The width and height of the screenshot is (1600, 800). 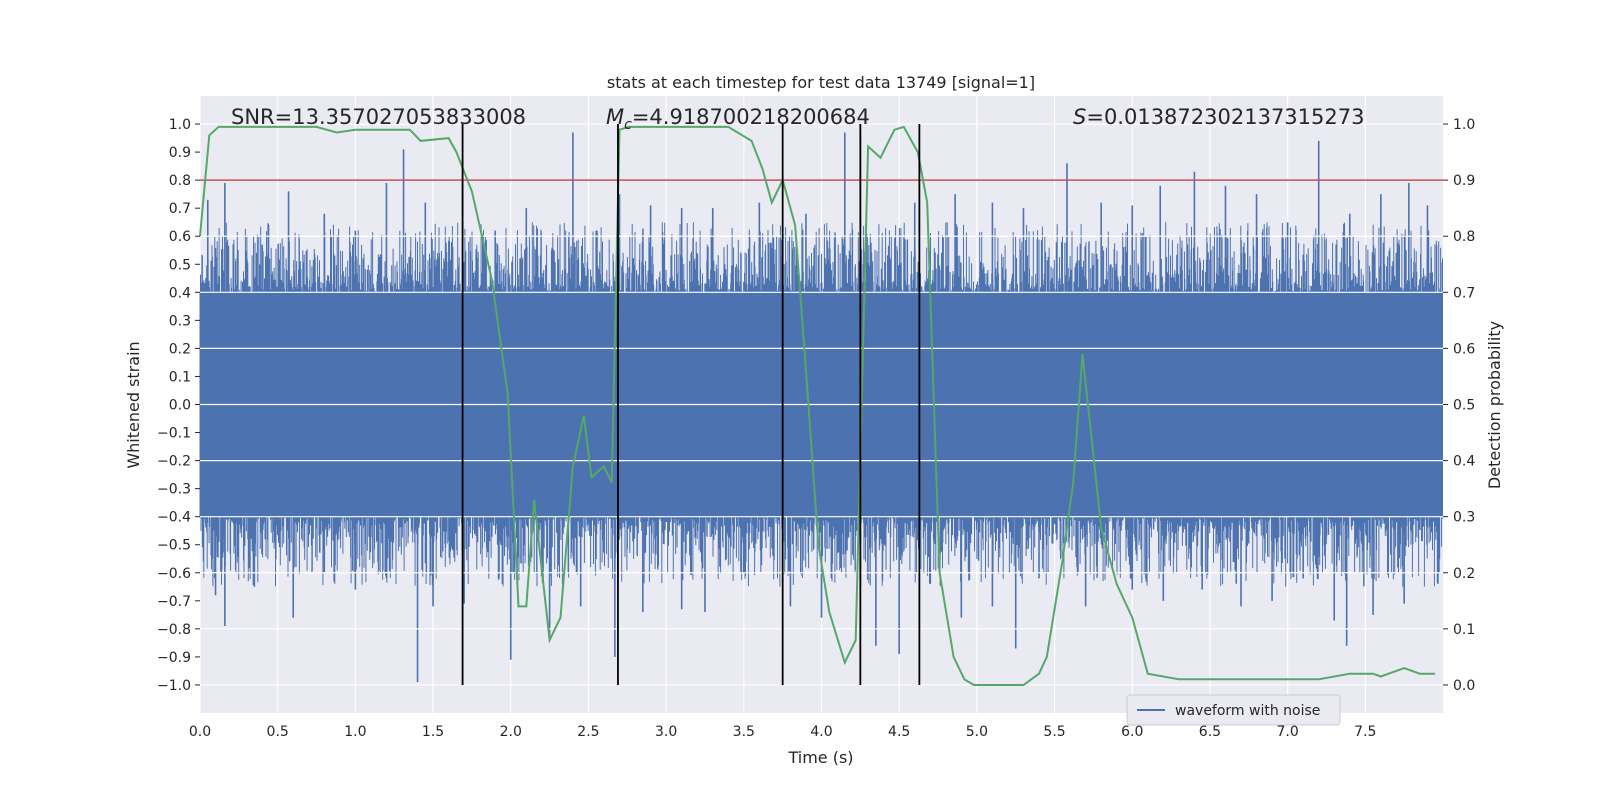 I want to click on y-left-tick-label: −0.1, so click(x=174, y=434).